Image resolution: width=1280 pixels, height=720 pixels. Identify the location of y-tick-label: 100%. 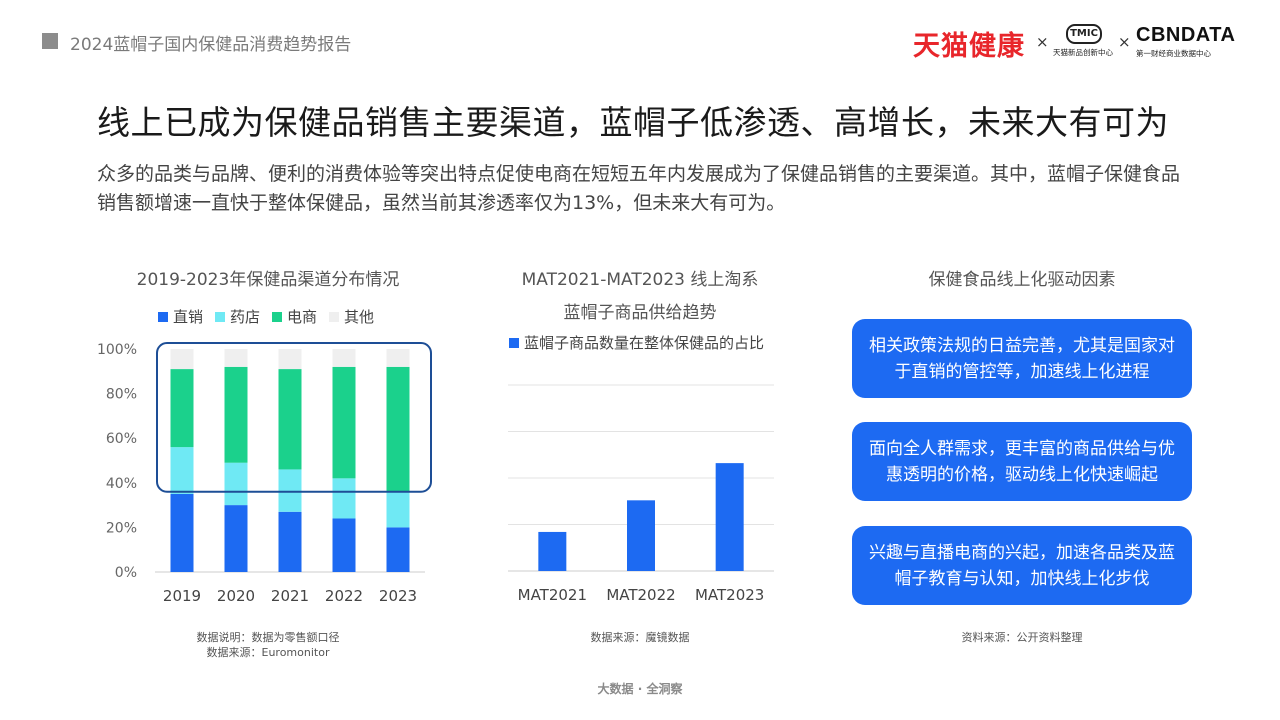
(117, 350).